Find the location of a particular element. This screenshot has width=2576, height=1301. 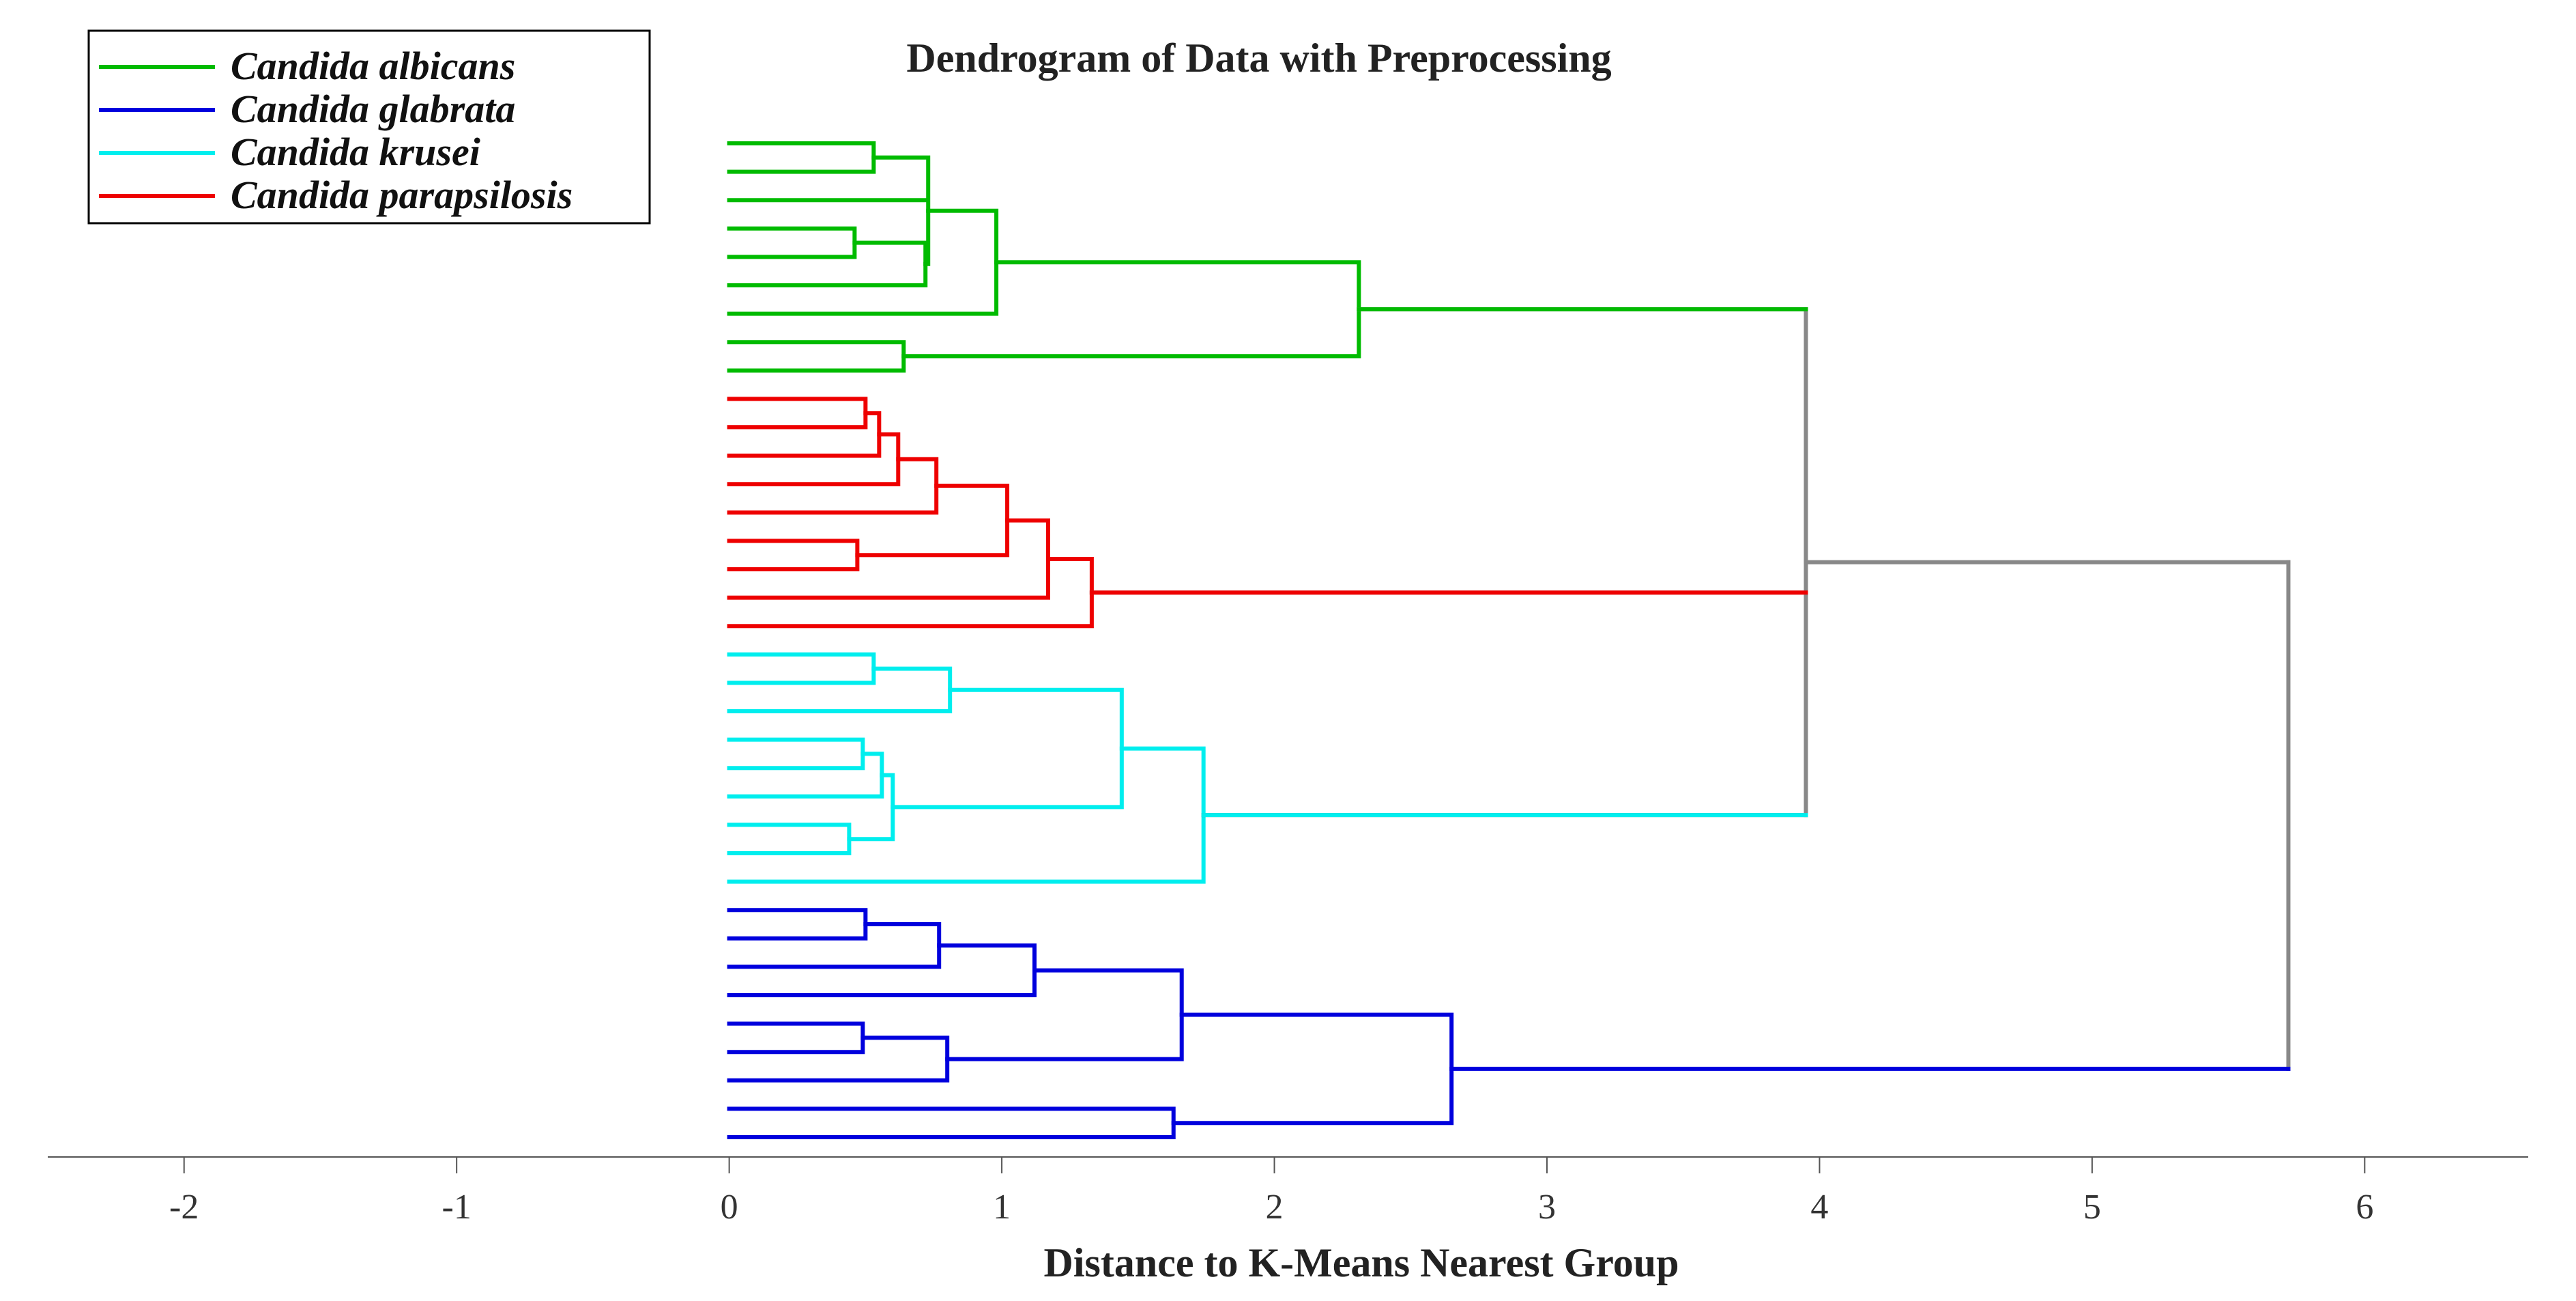

x-tick-label: 1 is located at coordinates (1002, 1207).